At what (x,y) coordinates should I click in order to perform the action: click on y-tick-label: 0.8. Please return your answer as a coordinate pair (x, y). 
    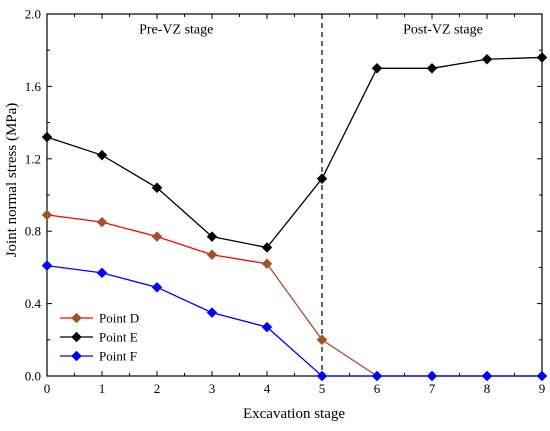
    Looking at the image, I should click on (33, 231).